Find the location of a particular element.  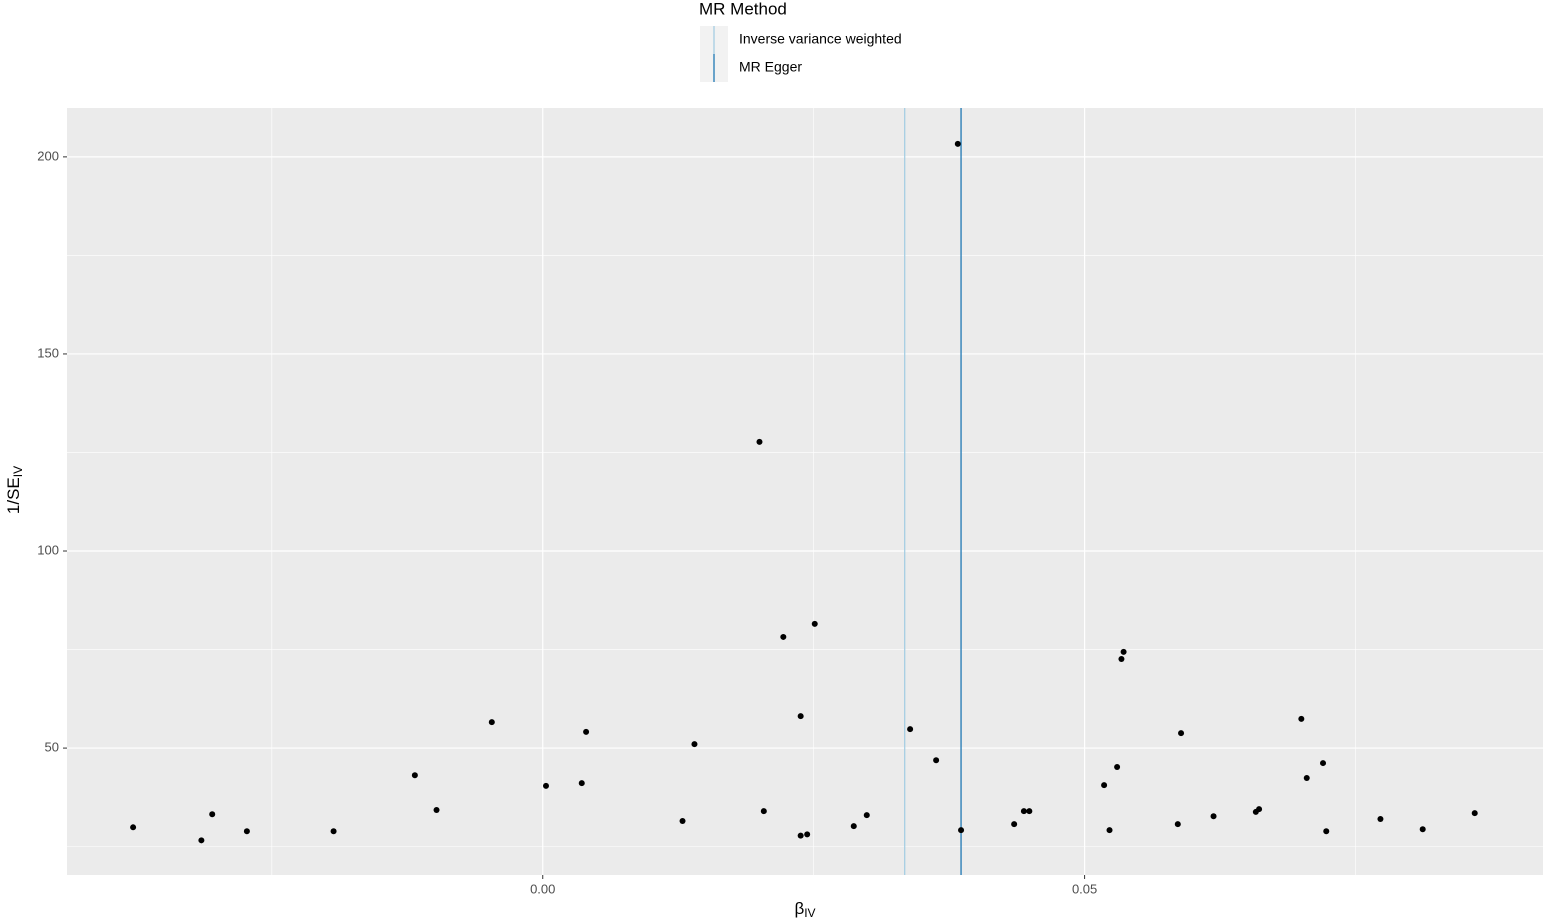

x-axis-title-sub: IV is located at coordinates (809, 913).